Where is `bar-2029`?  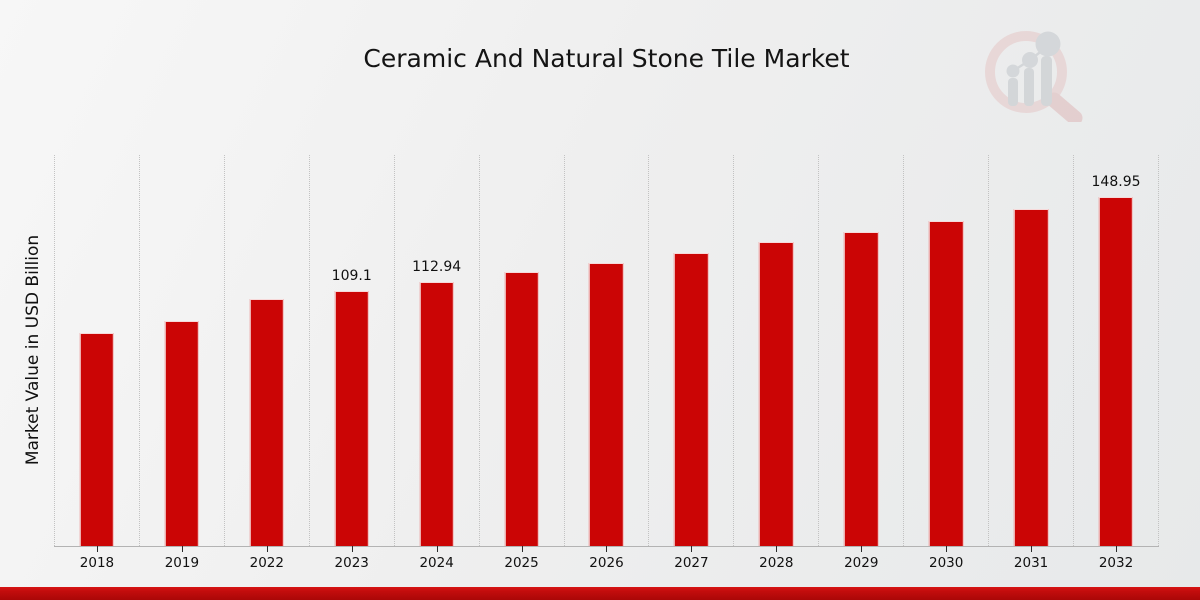
bar-2029 is located at coordinates (861, 388).